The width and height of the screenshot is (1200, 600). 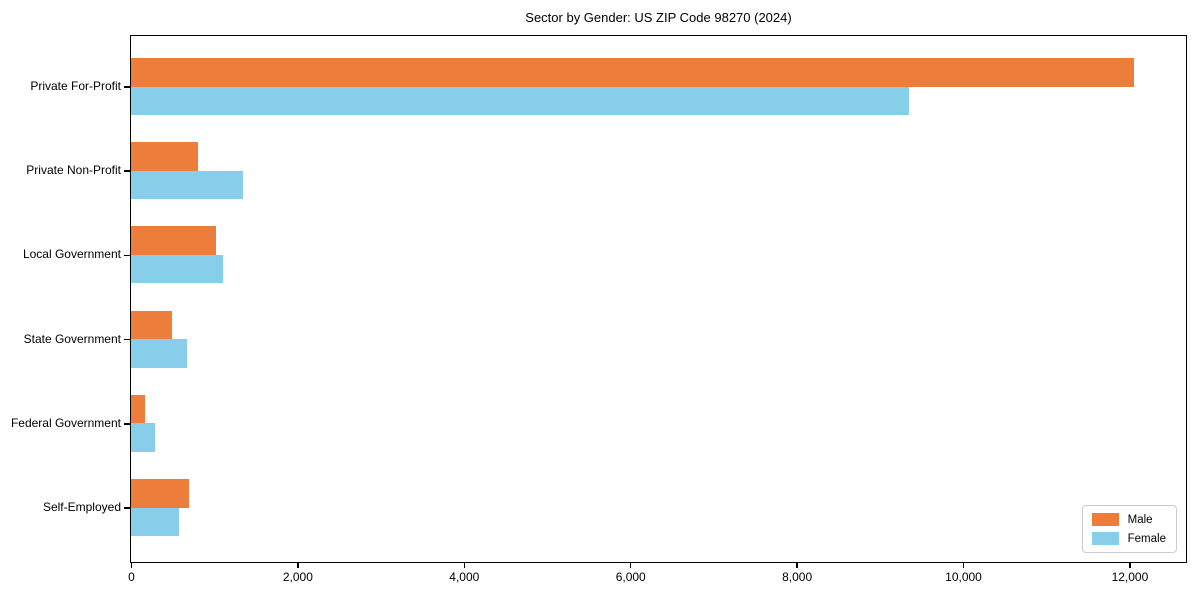 What do you see at coordinates (963, 577) in the screenshot?
I see `x-tick-label: 10,000` at bounding box center [963, 577].